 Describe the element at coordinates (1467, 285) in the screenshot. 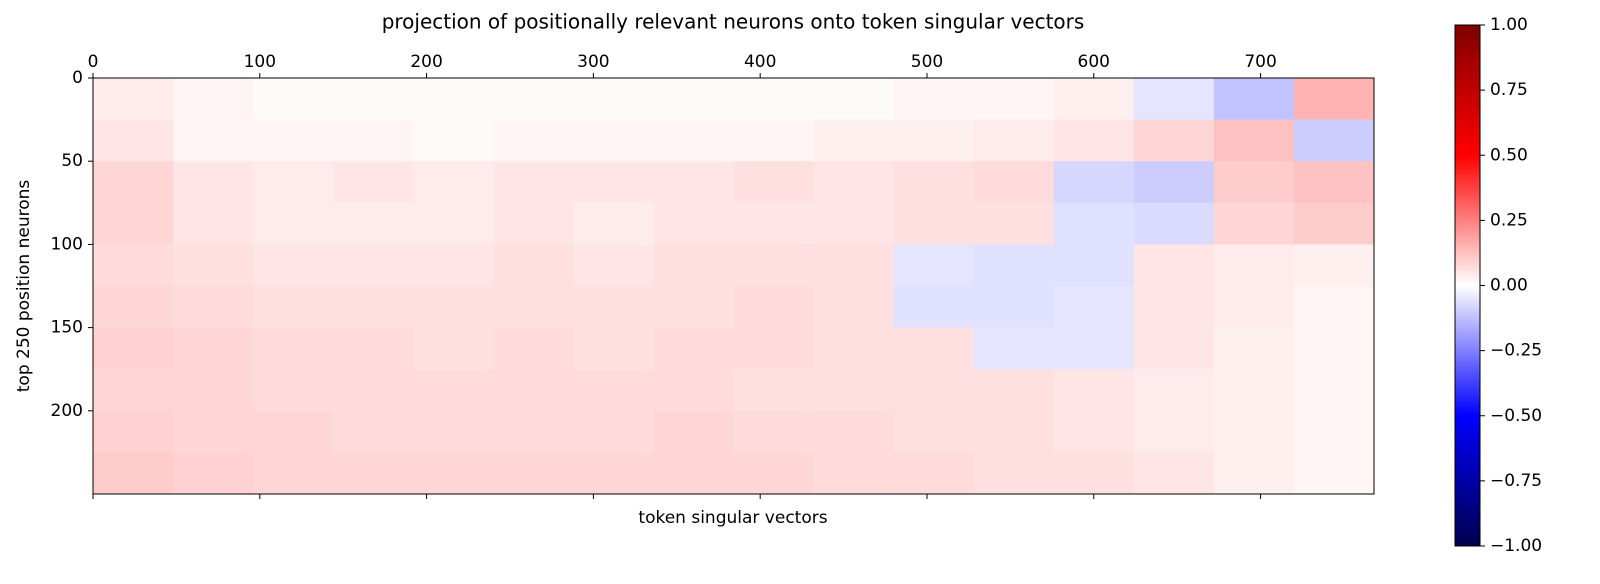

I see `colorbar` at that location.